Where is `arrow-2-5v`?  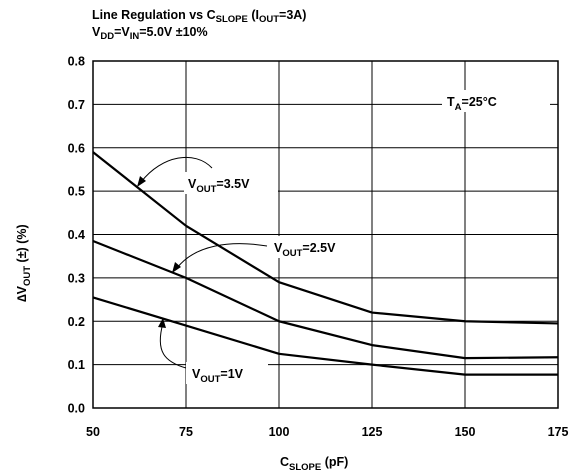
arrow-2-5v is located at coordinates (222, 256).